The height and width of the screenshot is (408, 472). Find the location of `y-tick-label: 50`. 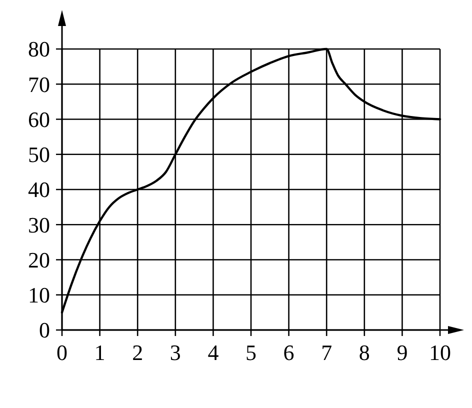

y-tick-label: 50 is located at coordinates (39, 155).